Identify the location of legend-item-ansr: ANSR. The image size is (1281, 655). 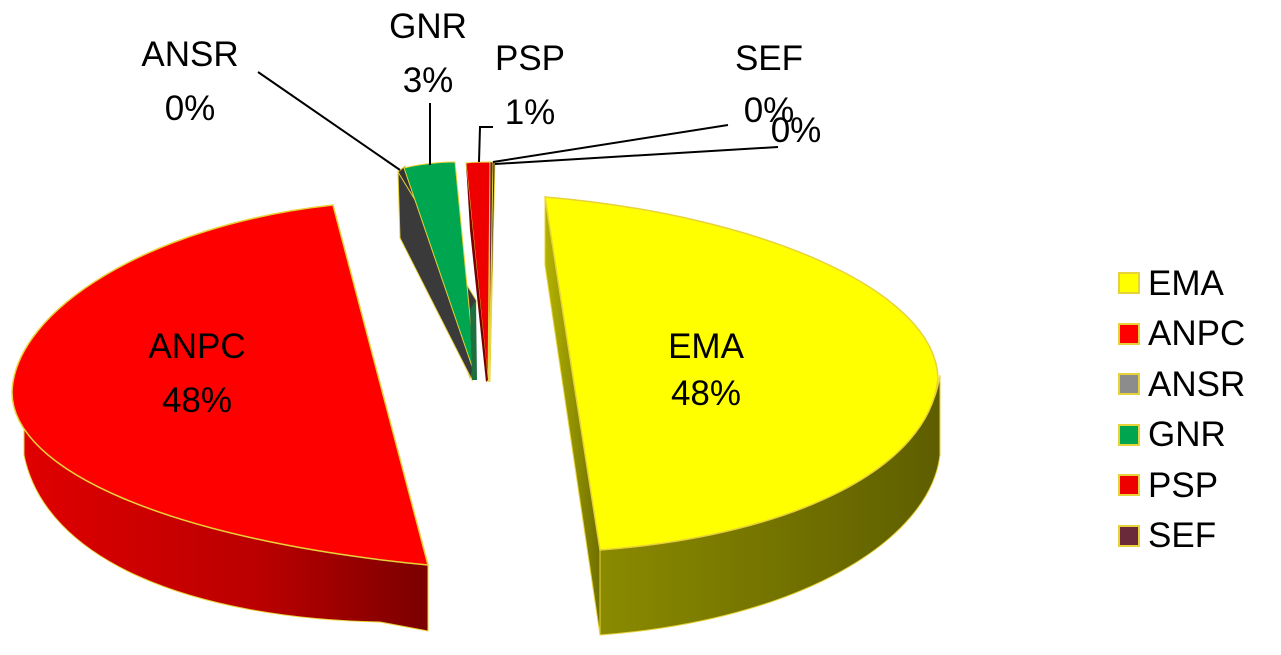
(1198, 384).